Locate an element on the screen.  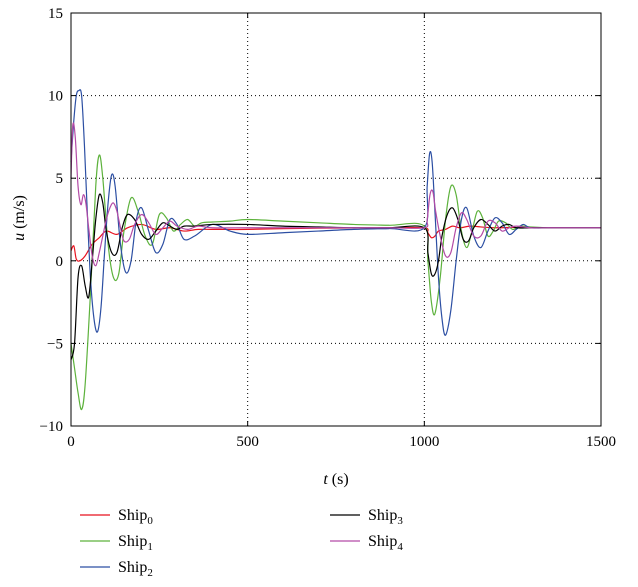
legend: Ship0 Ship1 Ship2 Ship3 Ship4 is located at coordinates (241, 543).